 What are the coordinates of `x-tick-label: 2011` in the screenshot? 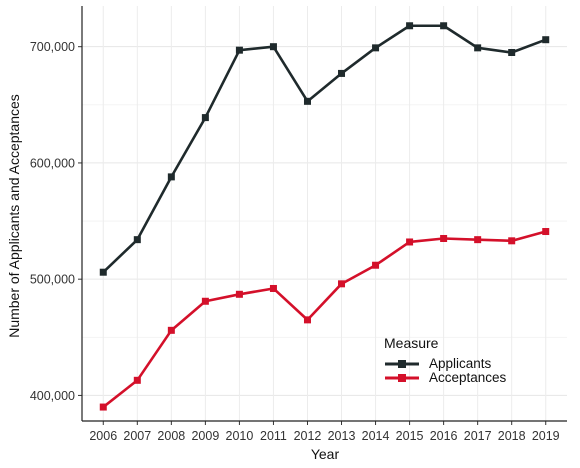 It's located at (273, 436).